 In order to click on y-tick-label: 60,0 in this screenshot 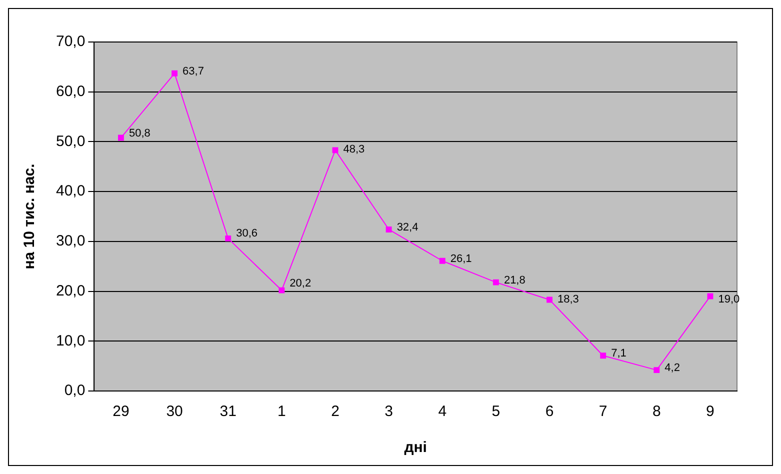, I will do `click(71, 91)`.